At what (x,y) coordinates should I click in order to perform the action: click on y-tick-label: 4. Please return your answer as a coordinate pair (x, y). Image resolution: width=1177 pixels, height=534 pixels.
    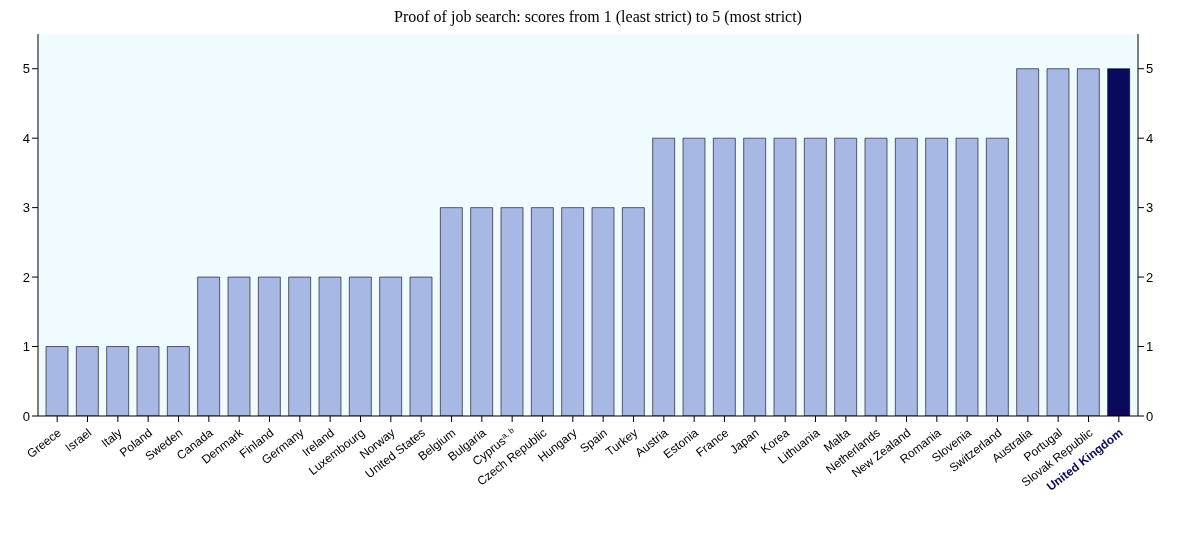
    Looking at the image, I should click on (26, 138).